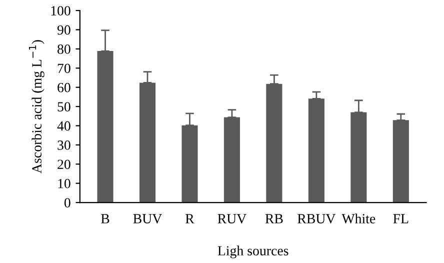  I want to click on x-tick-label: BUV, so click(147, 219).